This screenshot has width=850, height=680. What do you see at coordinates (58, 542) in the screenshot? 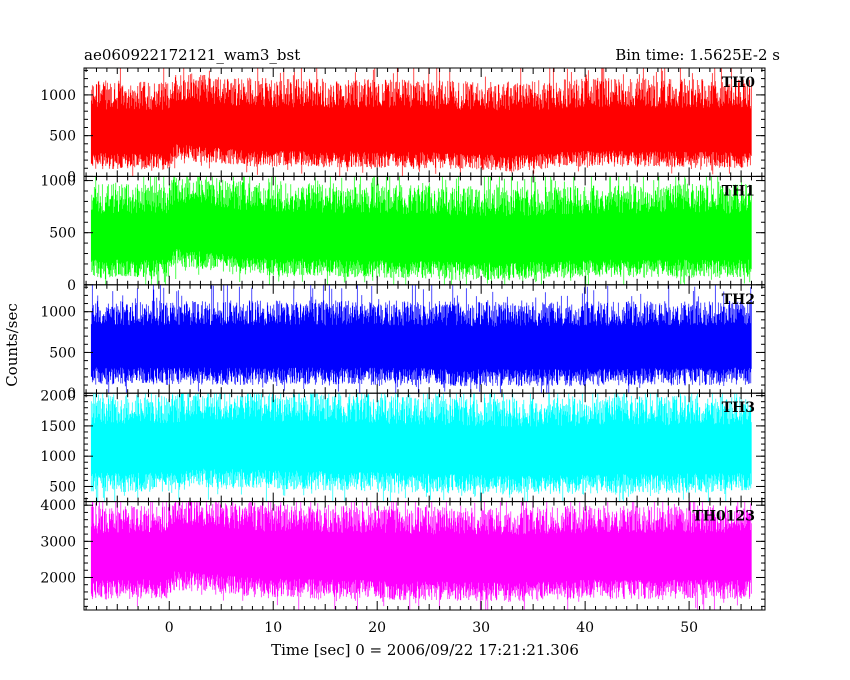
I see `y-tick-label: 3000` at bounding box center [58, 542].